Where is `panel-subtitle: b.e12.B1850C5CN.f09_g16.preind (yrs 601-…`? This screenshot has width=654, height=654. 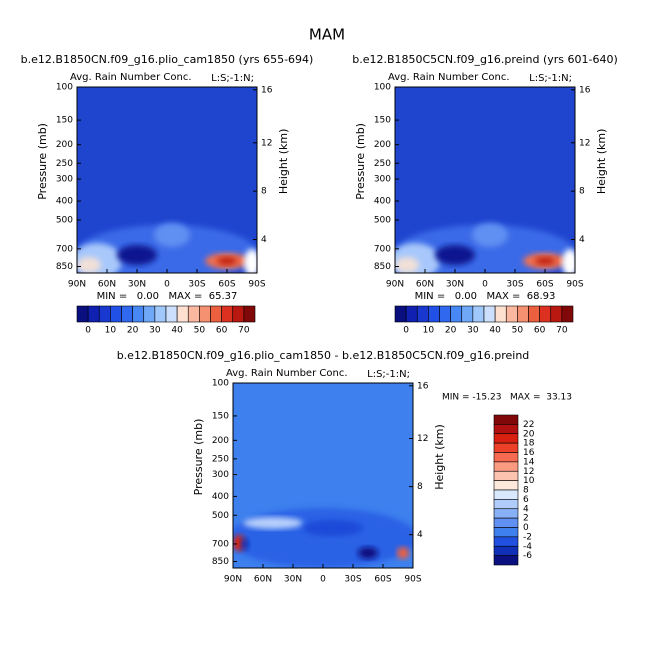 panel-subtitle: b.e12.B1850C5CN.f09_g16.preind (yrs 601-… is located at coordinates (485, 59).